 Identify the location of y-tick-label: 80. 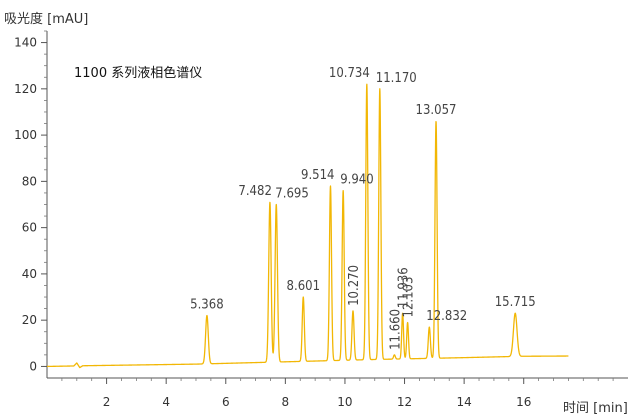
(29, 181).